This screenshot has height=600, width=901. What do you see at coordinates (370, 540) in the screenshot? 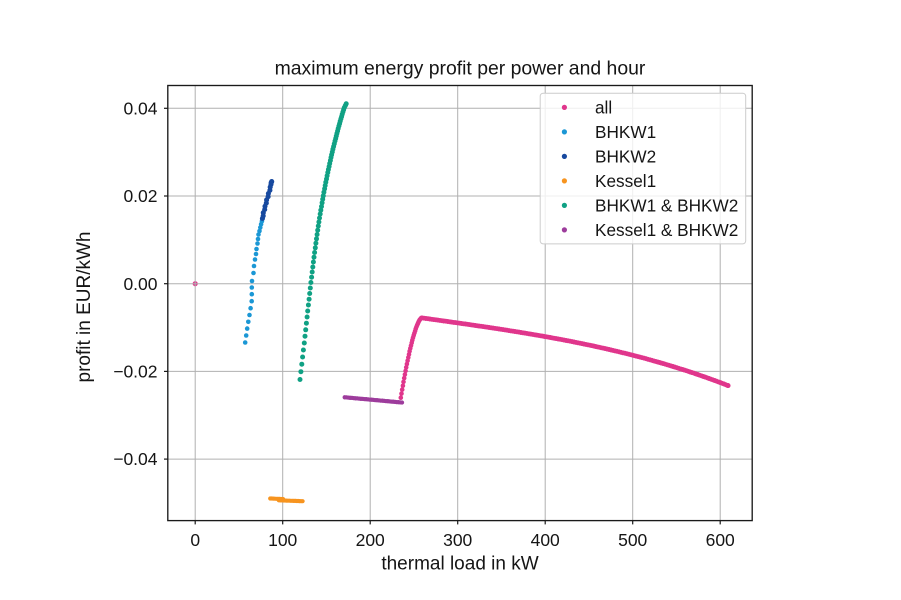
I see `svg-text: 200` at bounding box center [370, 540].